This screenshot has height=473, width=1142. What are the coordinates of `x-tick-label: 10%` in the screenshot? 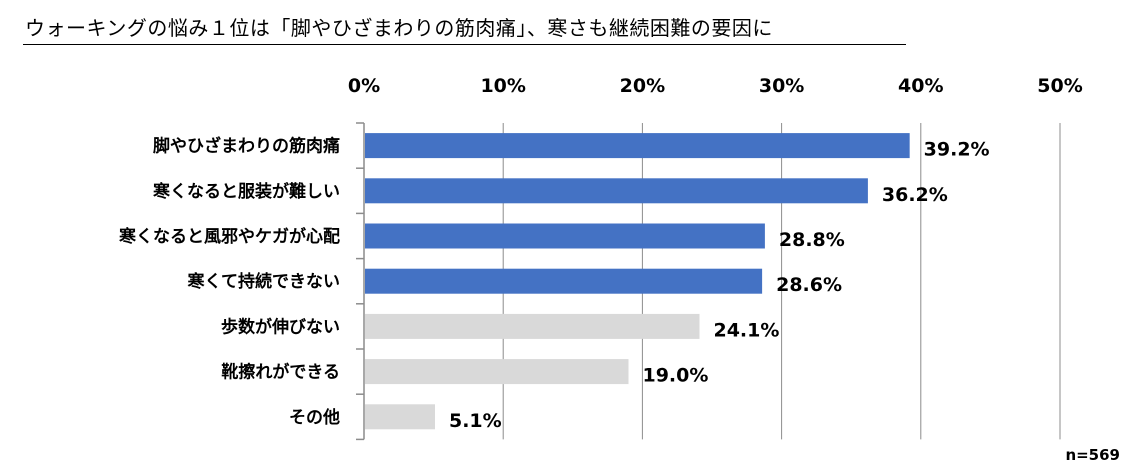 It's located at (502, 86).